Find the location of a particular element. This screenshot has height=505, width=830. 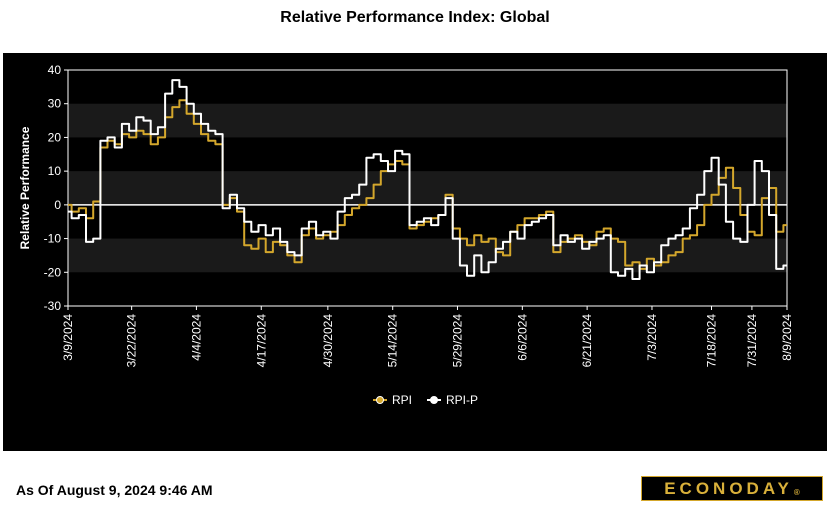

y-axis-title: Relative Performance is located at coordinates (25, 187).